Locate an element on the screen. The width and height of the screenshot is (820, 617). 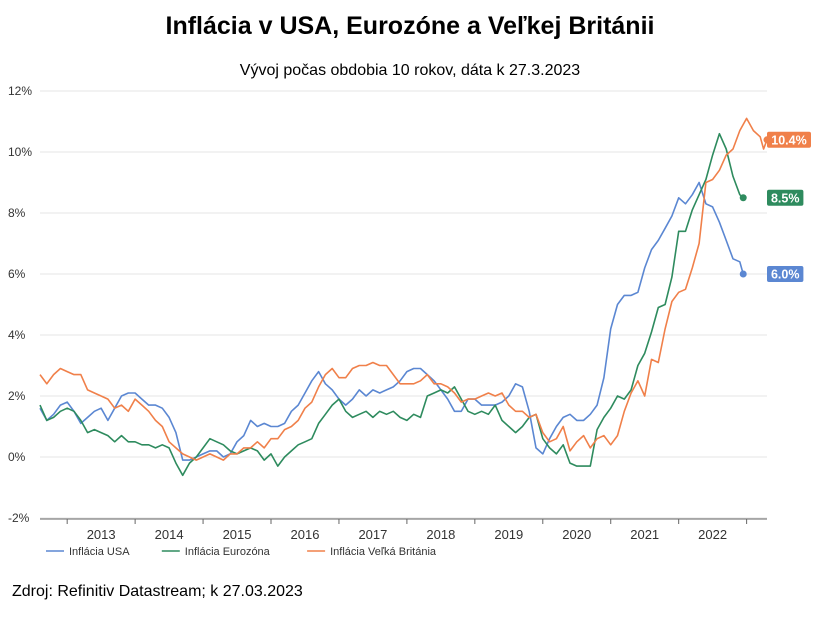
y-tick-label: 10% is located at coordinates (20, 152).